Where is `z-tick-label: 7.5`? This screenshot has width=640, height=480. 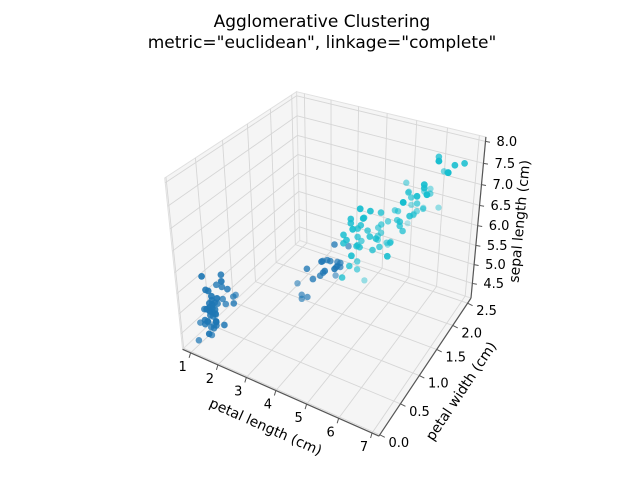
z-tick-label: 7.5 is located at coordinates (504, 164).